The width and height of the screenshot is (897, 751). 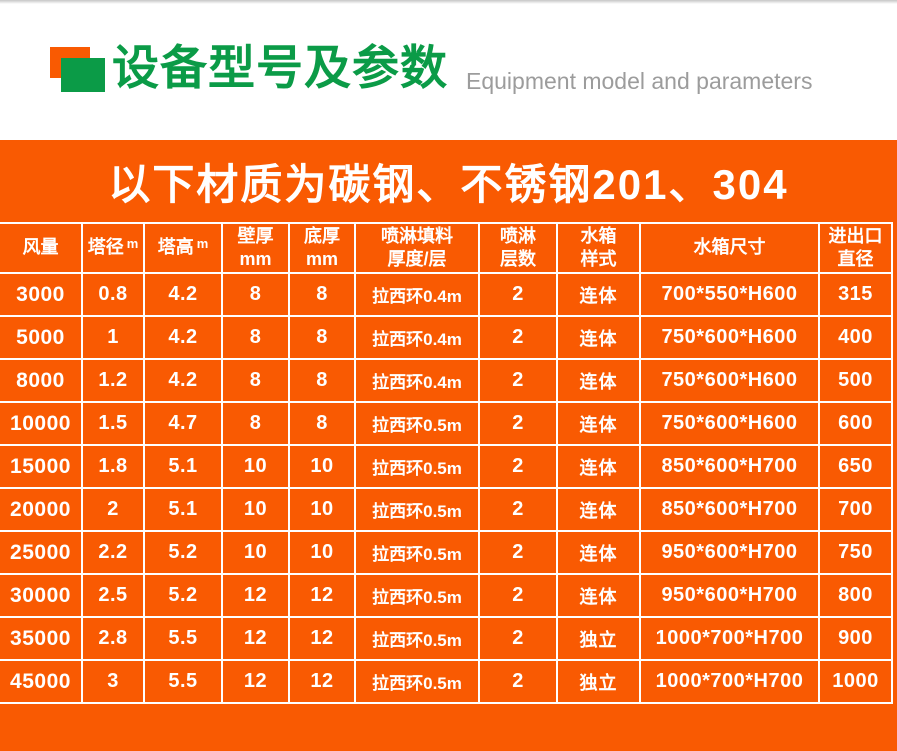 I want to click on material-banner: 以下材质为碳钢、不锈钢201、304, so click(x=448, y=184).